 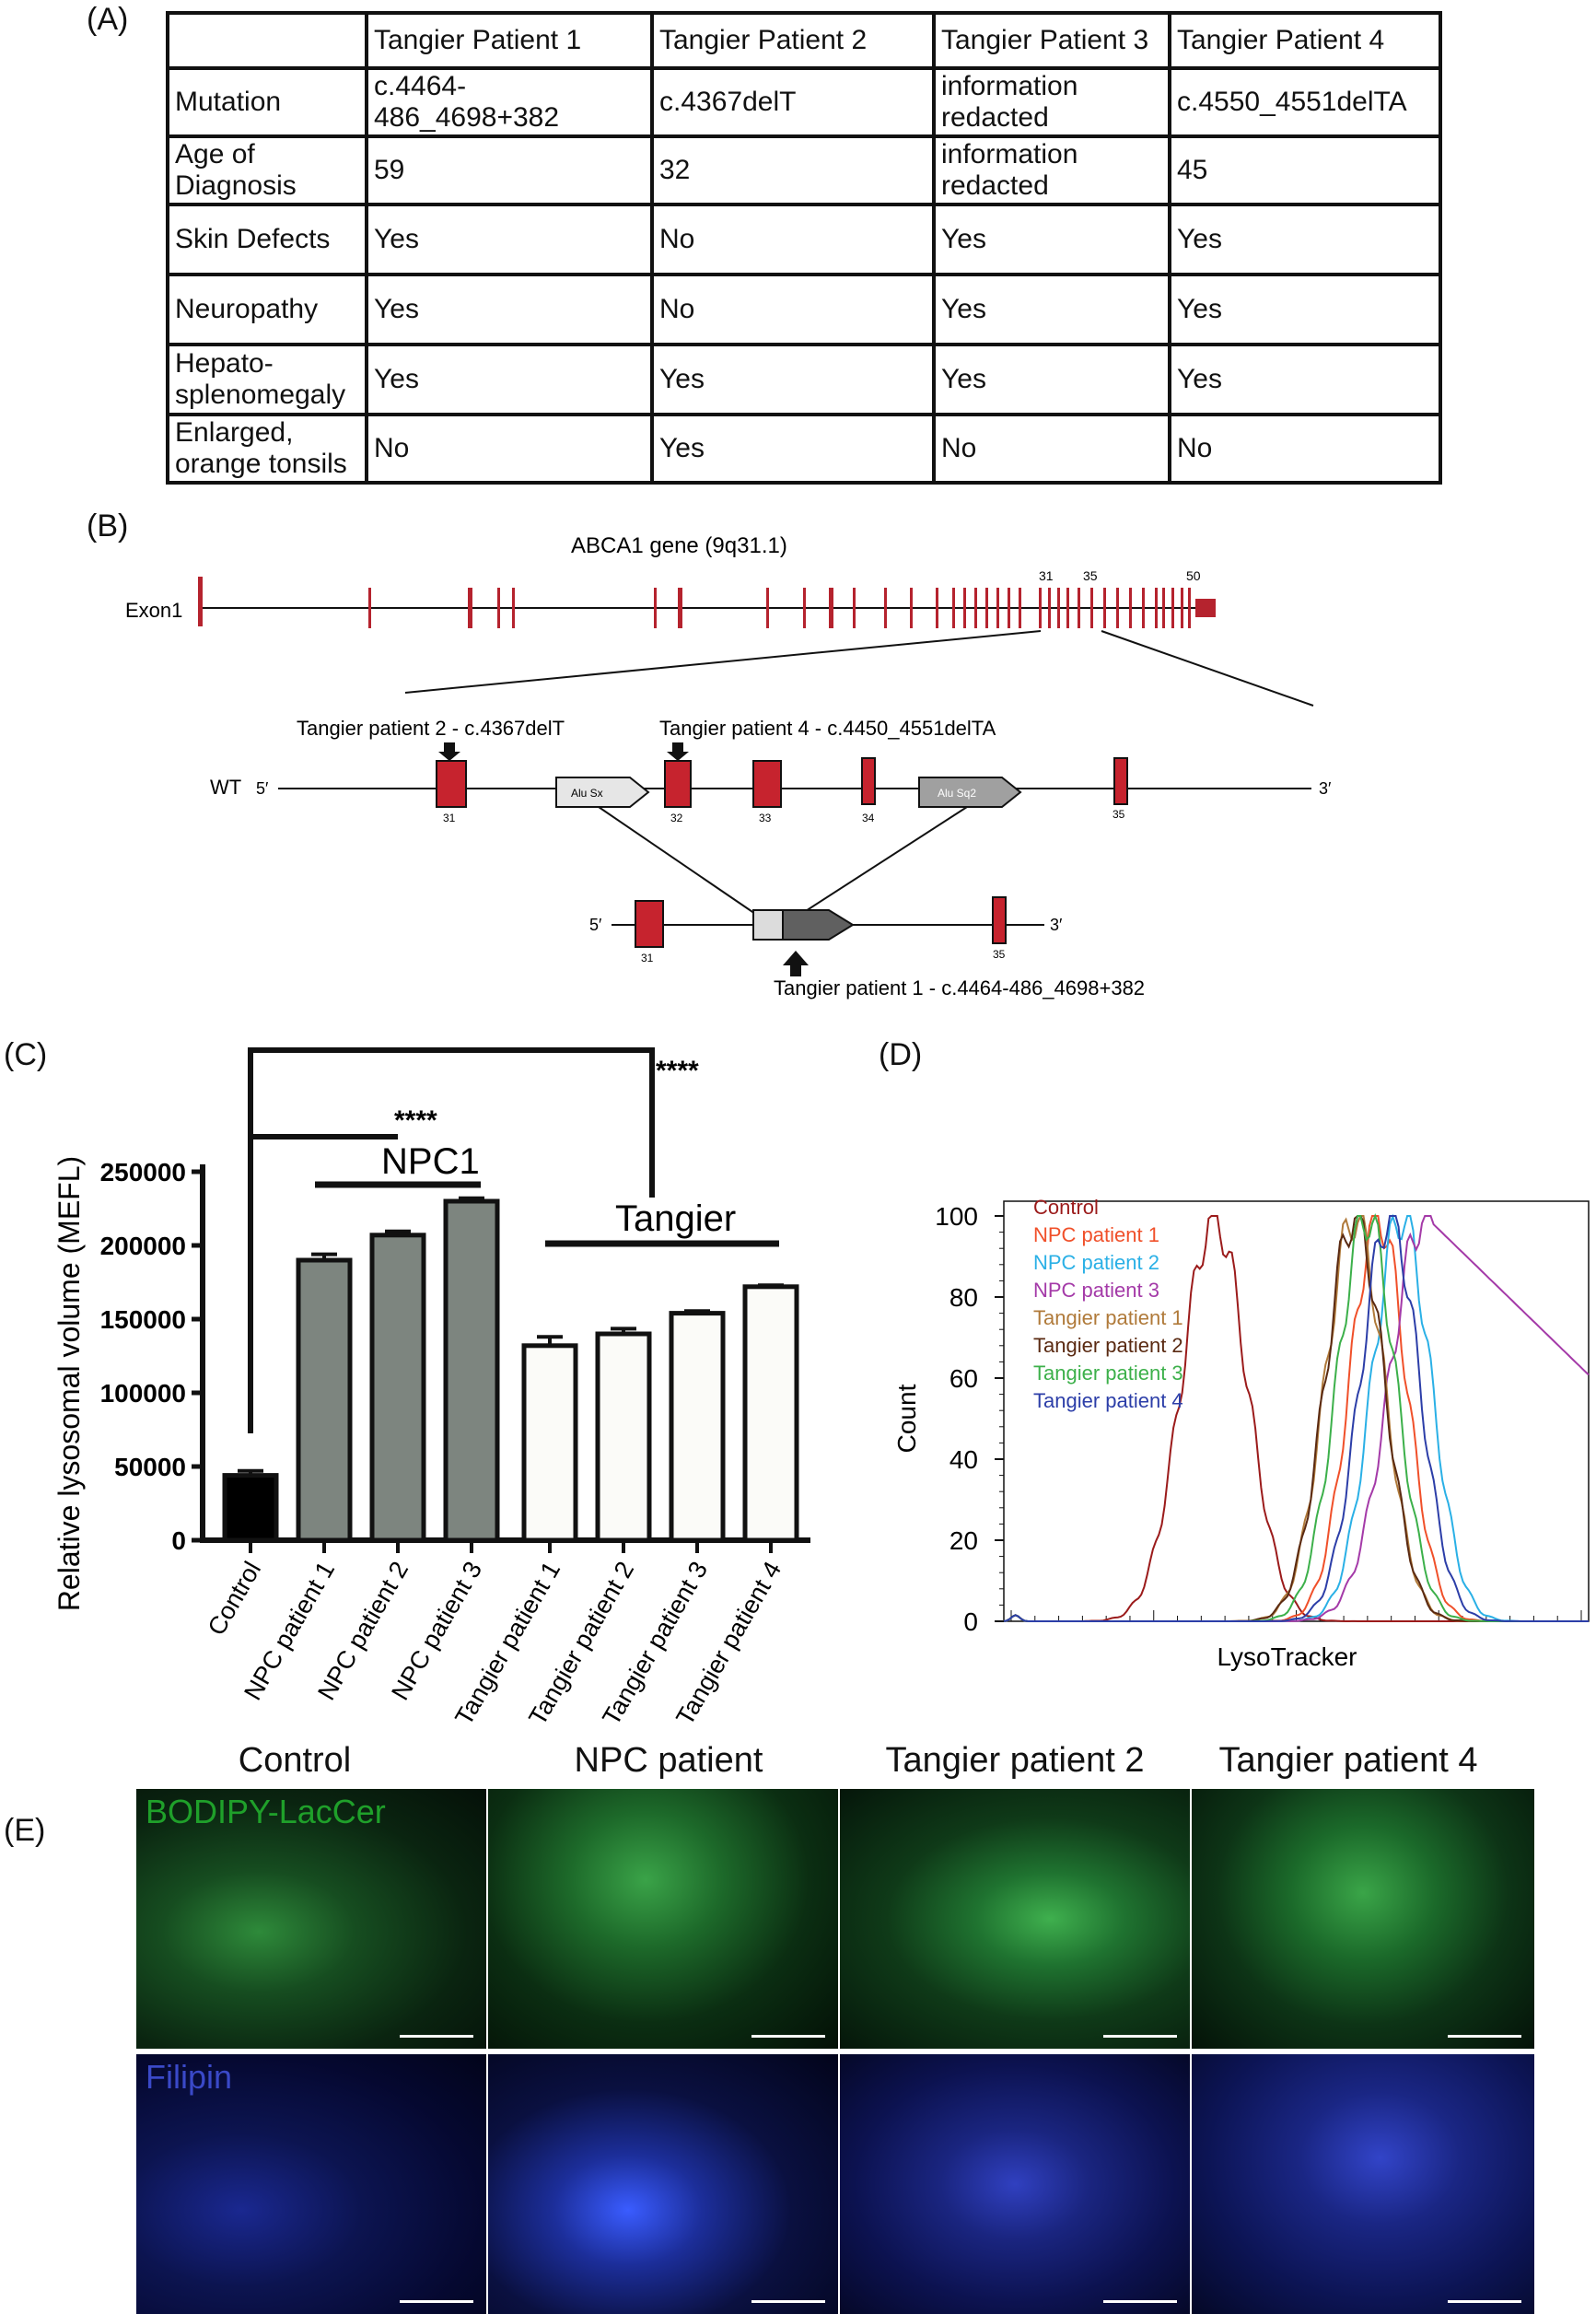 What do you see at coordinates (431, 728) in the screenshot?
I see `p2-label: Tangier patient 2 - c.4367delT` at bounding box center [431, 728].